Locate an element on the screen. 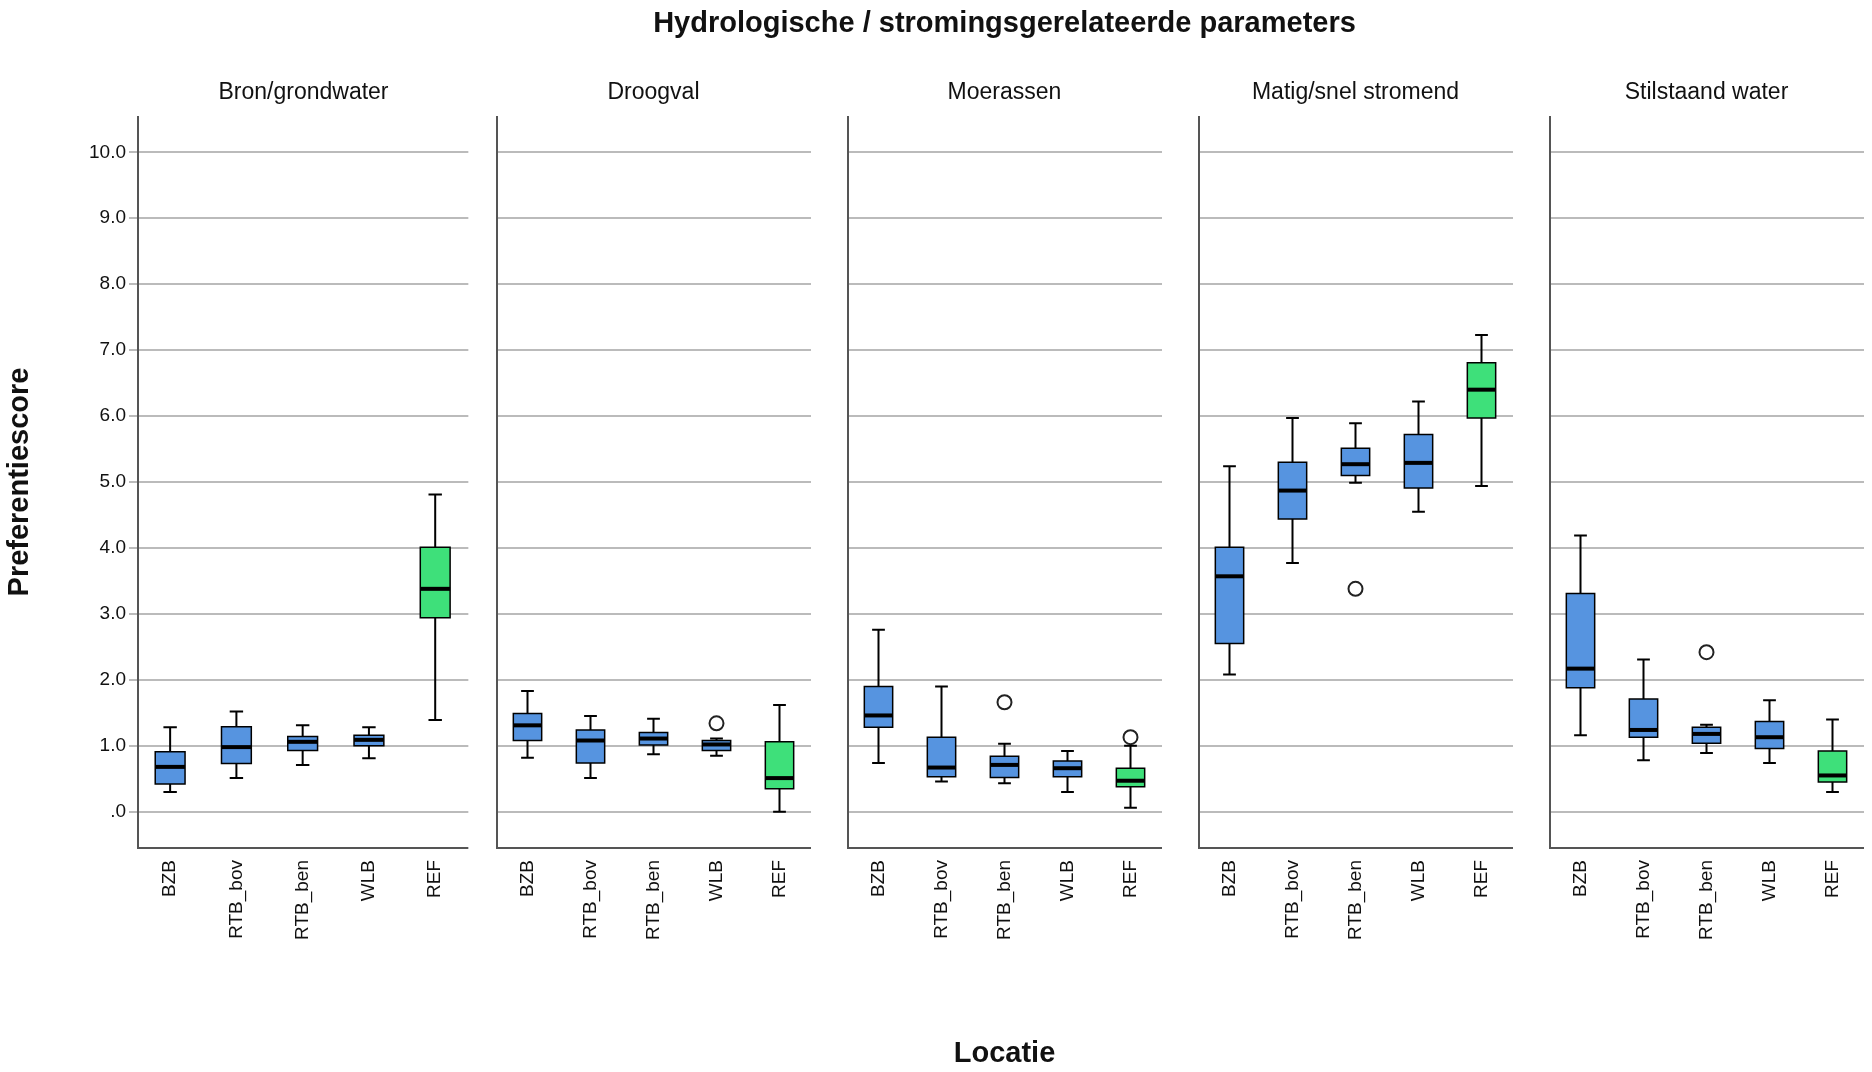  y-tick-label: .0 is located at coordinates (118, 810).